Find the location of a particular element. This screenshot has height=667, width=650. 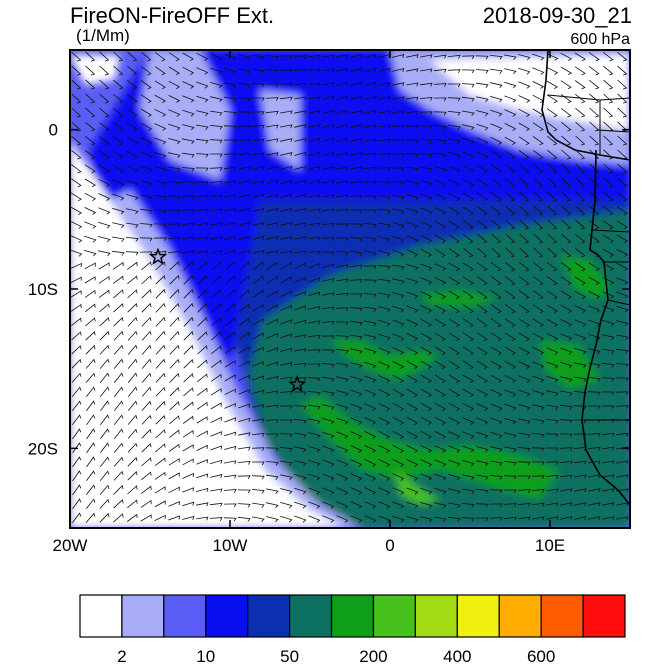

pressure-level-label: 600 hPa is located at coordinates (600, 39).